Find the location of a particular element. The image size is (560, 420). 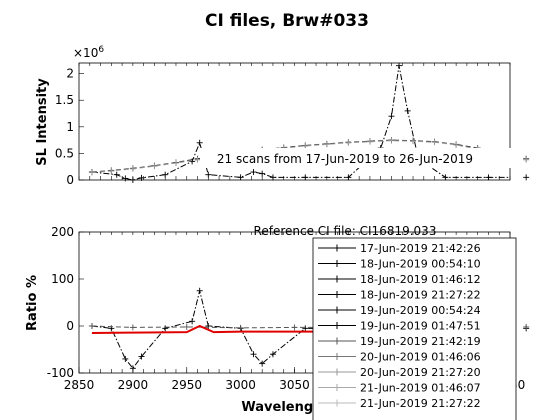

scan-range-annotation: 21 scans from 17-Jun-2019 to 26-Jun-2019 is located at coordinates (345, 159).